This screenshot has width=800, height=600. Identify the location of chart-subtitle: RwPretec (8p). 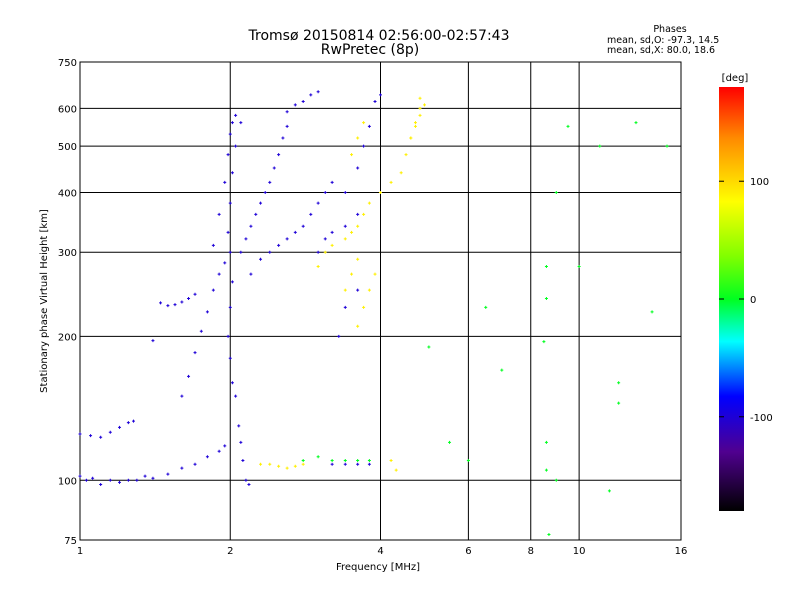
(370, 50).